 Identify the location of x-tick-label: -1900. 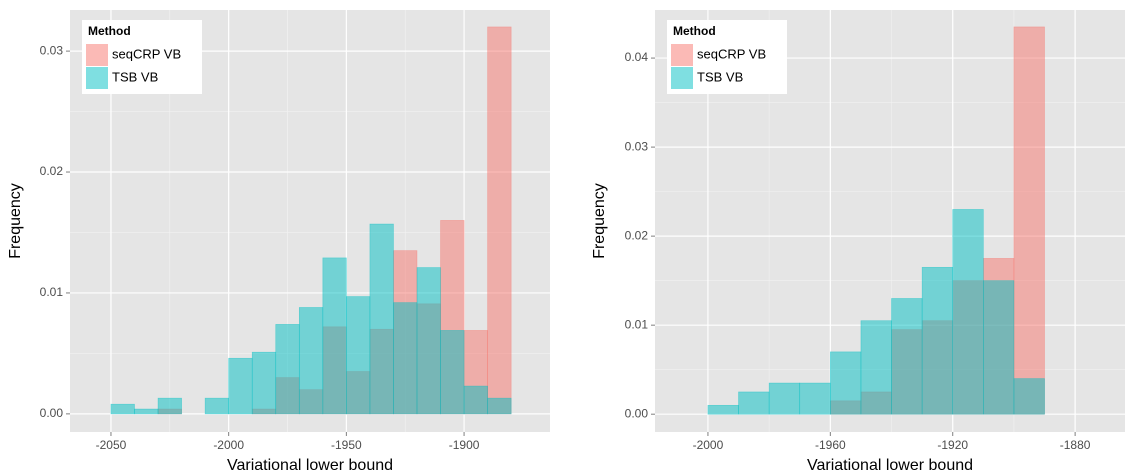
(464, 445).